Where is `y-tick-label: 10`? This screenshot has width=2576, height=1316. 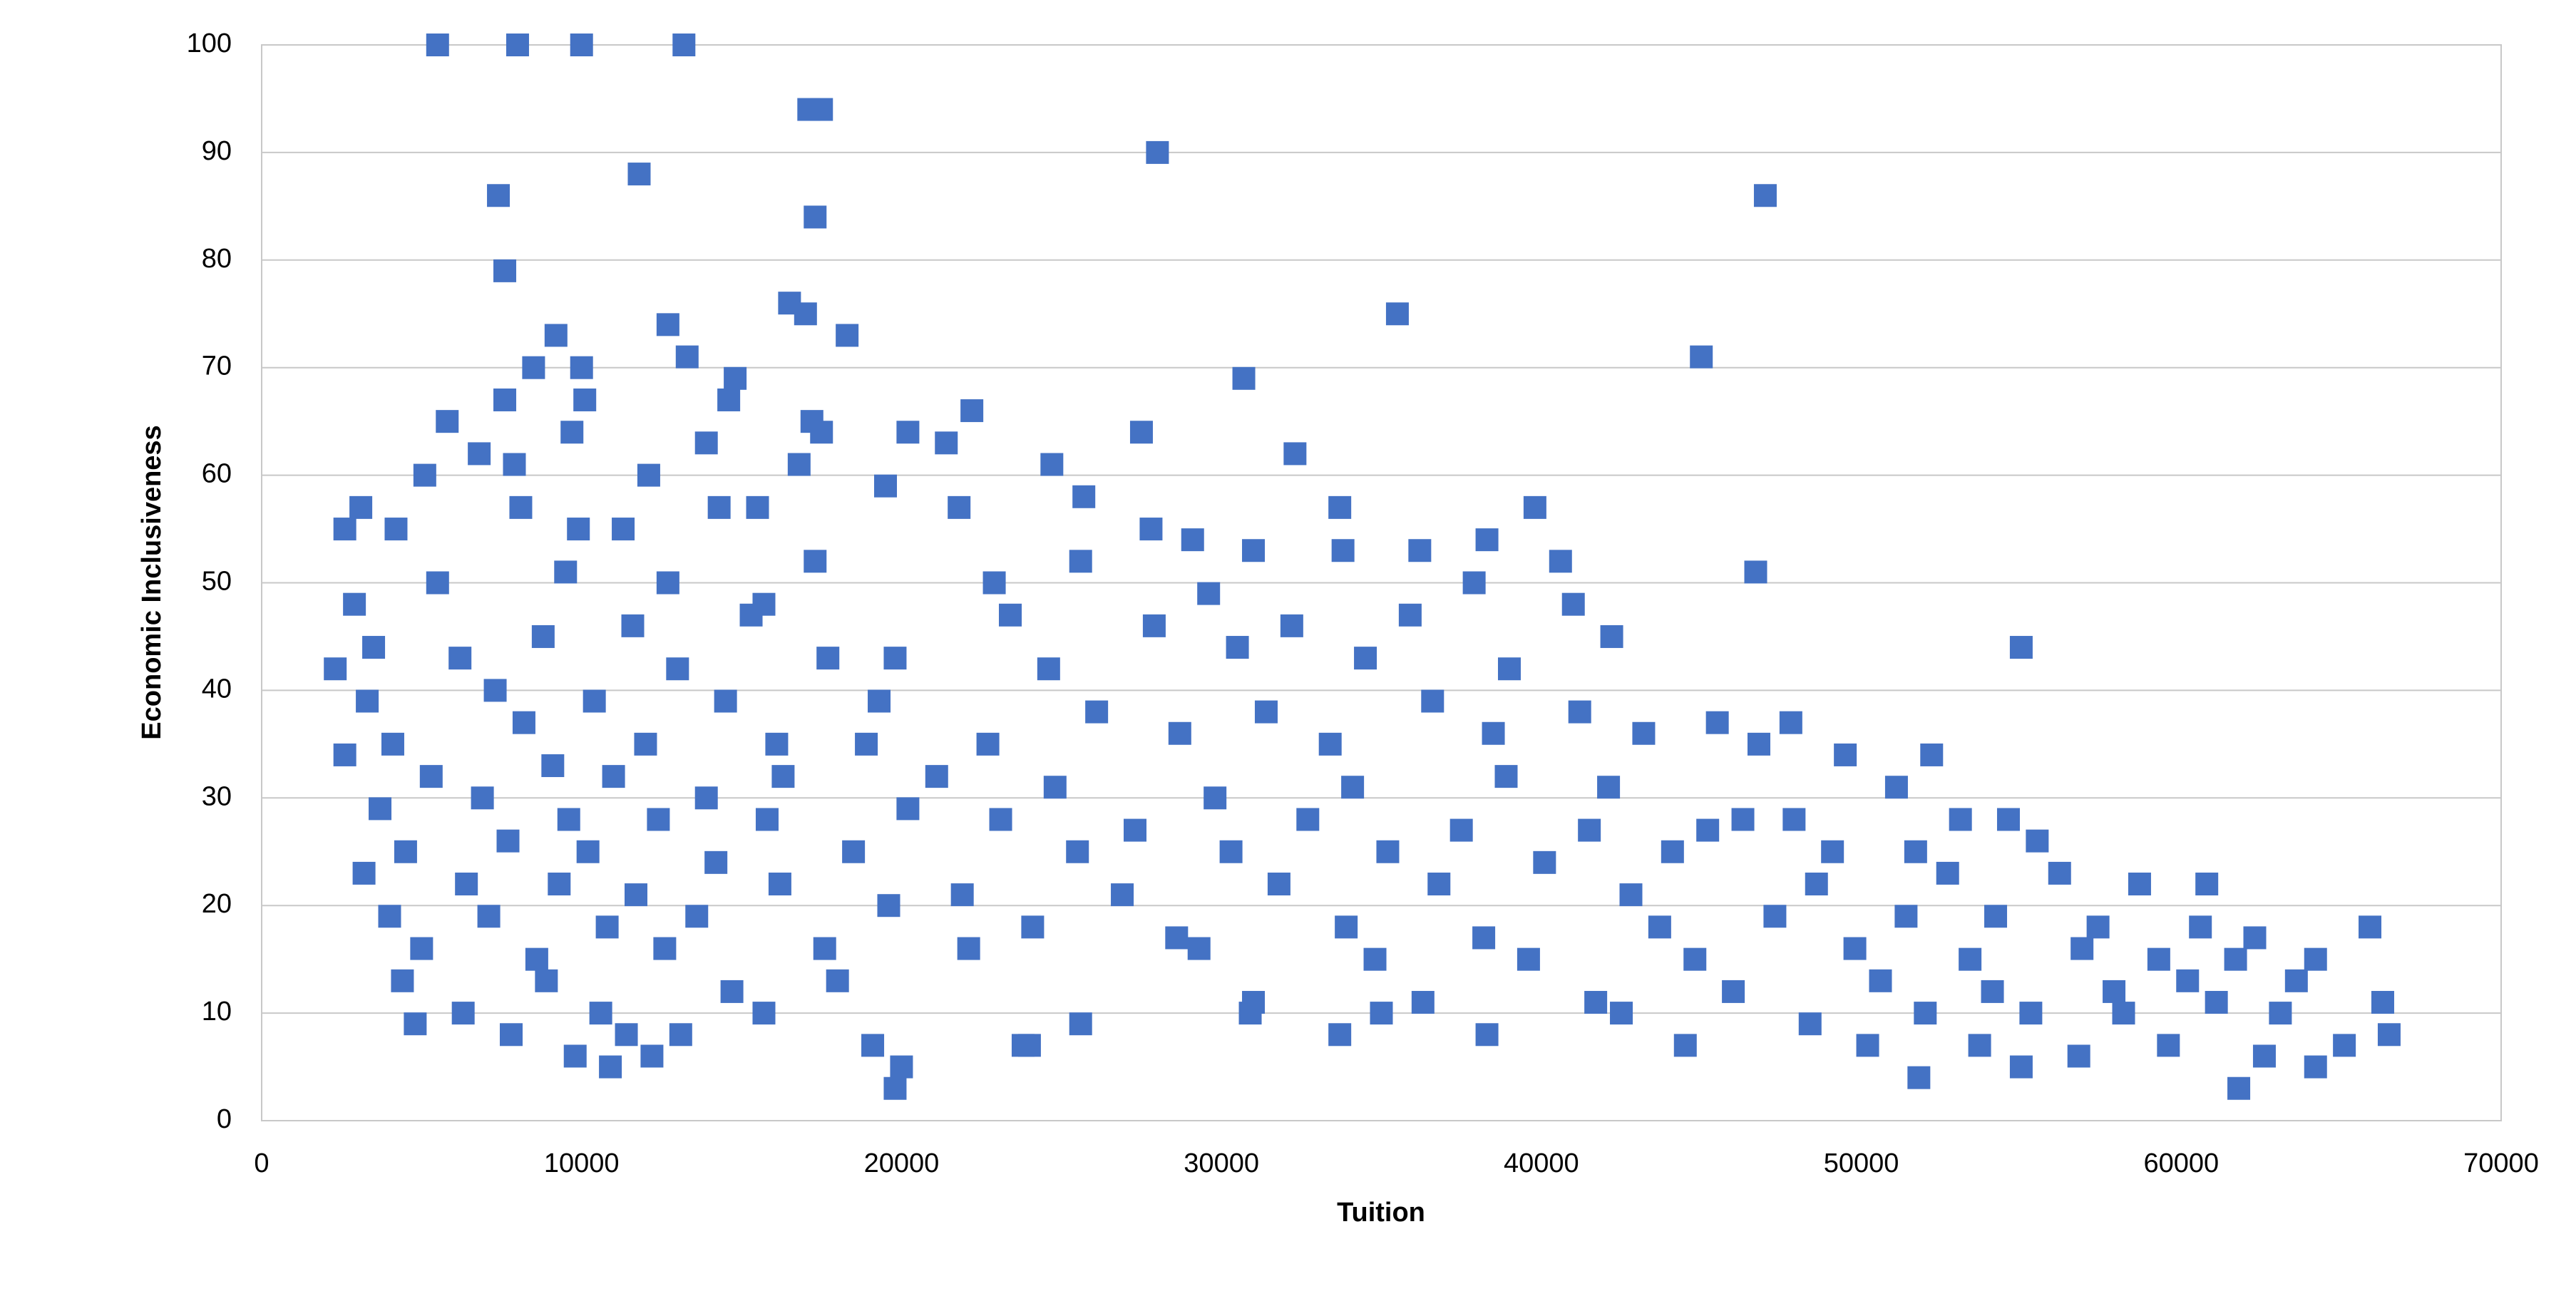
y-tick-label: 10 is located at coordinates (217, 1012).